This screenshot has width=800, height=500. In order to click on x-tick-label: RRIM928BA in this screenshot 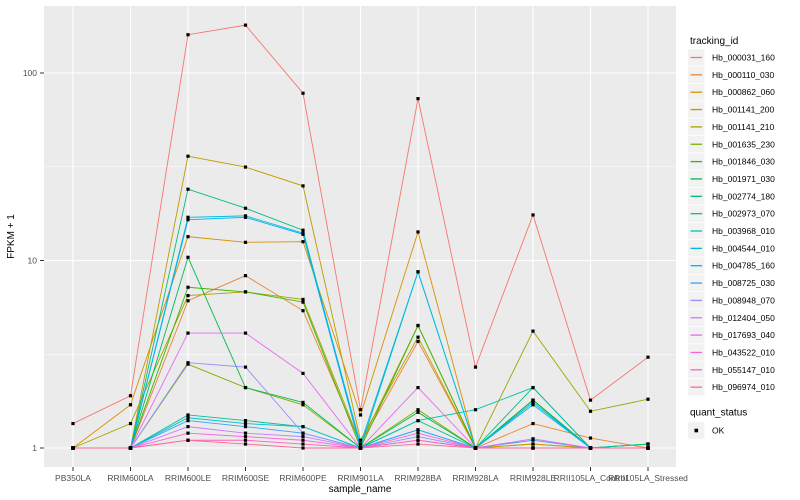, I will do `click(418, 478)`.